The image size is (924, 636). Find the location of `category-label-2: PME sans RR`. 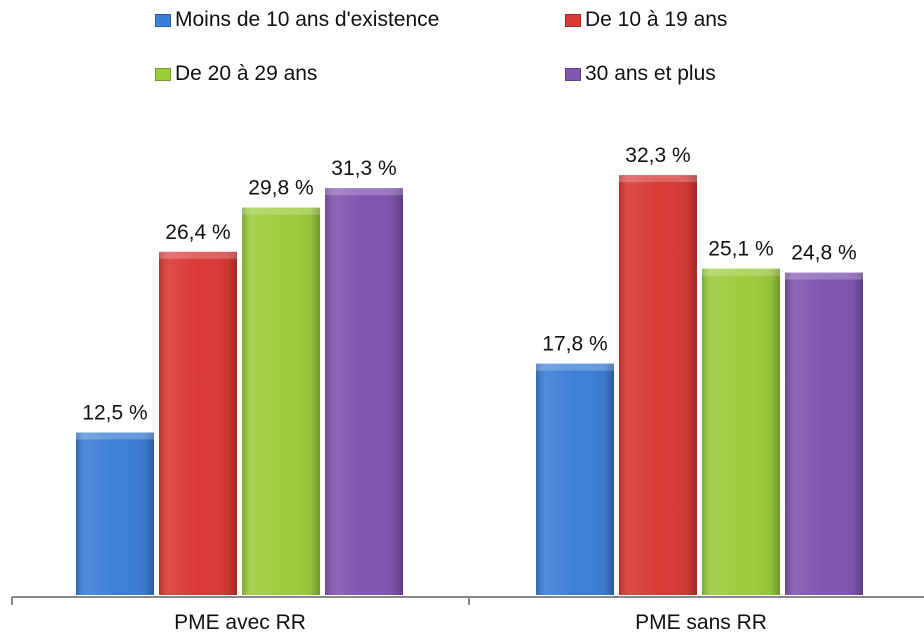

category-label-2: PME sans RR is located at coordinates (701, 622).